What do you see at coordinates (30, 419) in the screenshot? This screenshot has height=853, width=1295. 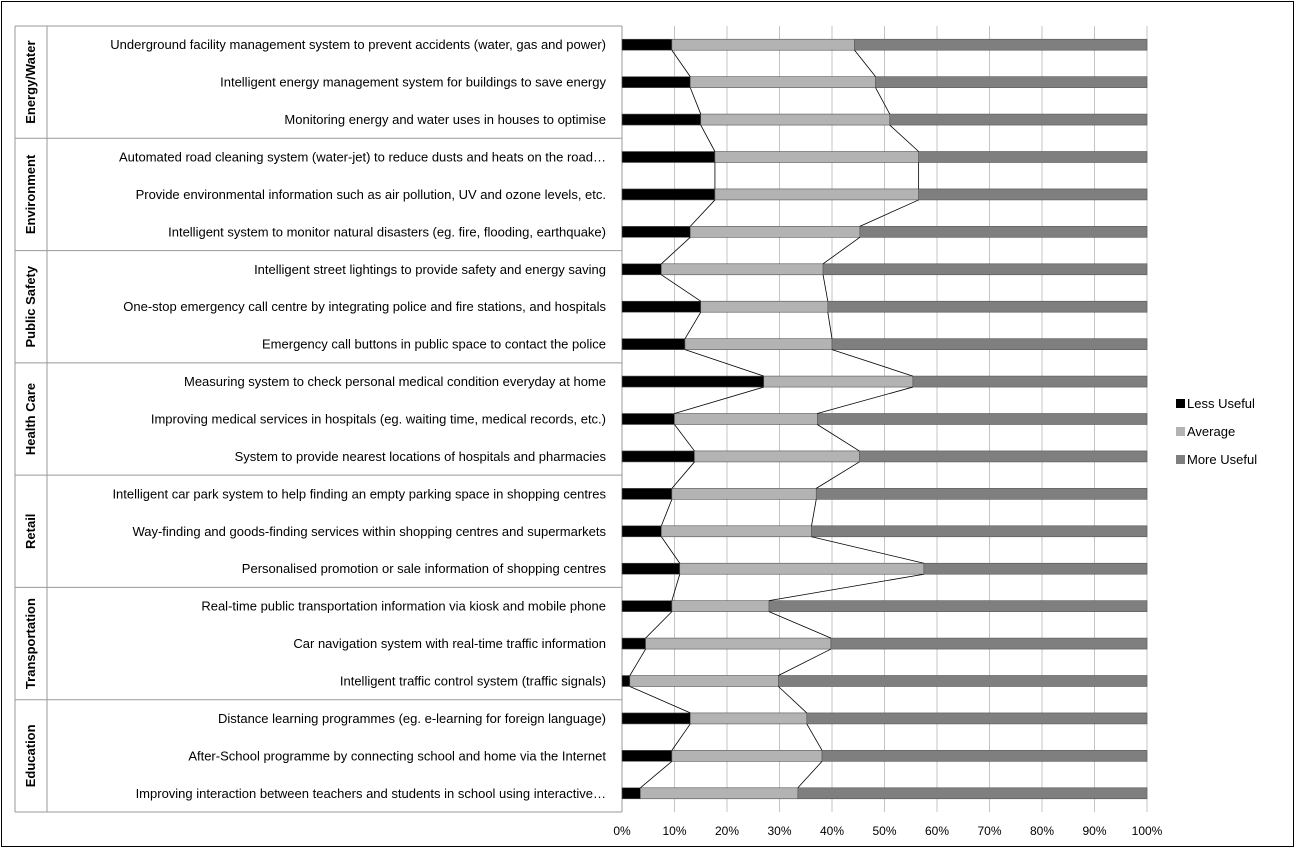 I see `group-label: Health Care` at bounding box center [30, 419].